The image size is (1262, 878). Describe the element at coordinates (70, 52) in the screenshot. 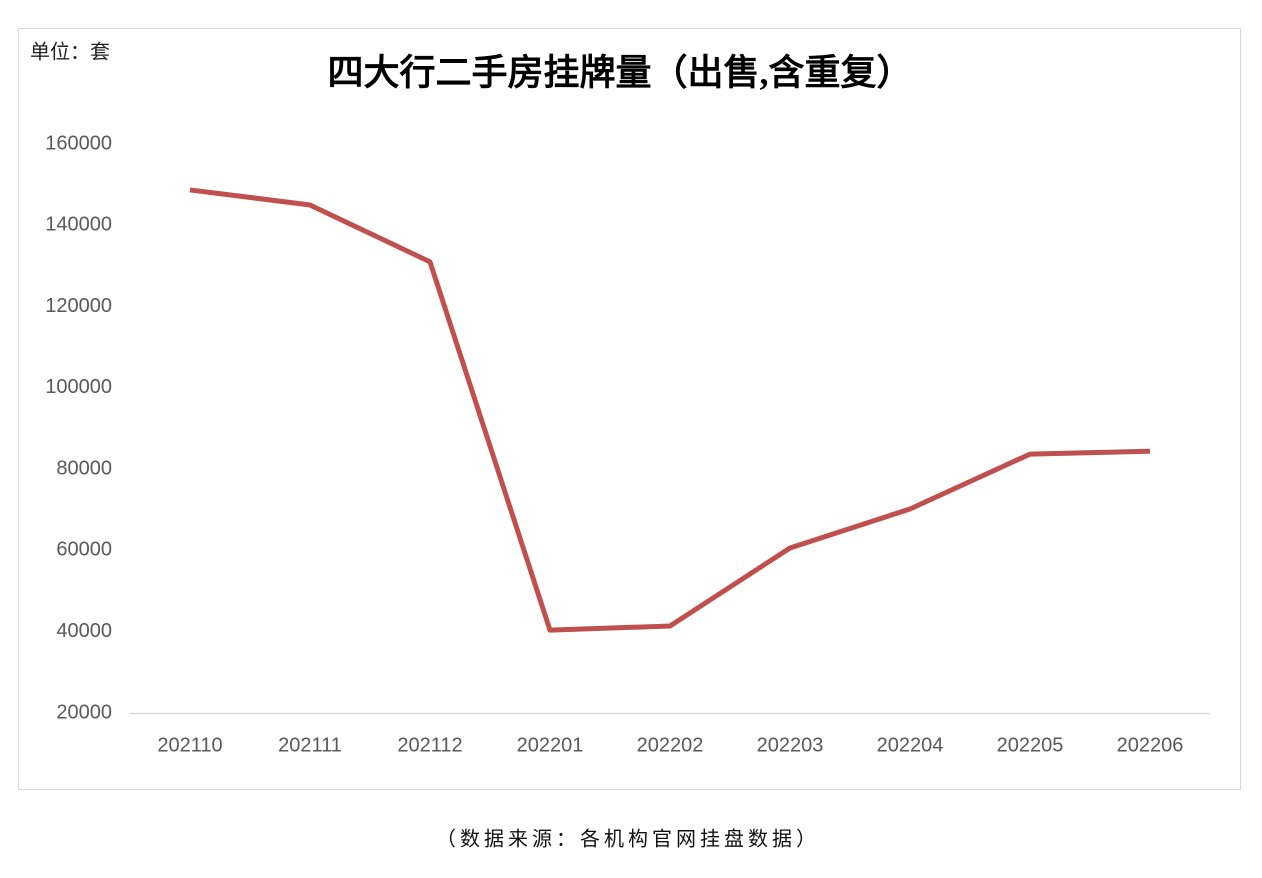

I see `unit-label: 单位：套` at that location.